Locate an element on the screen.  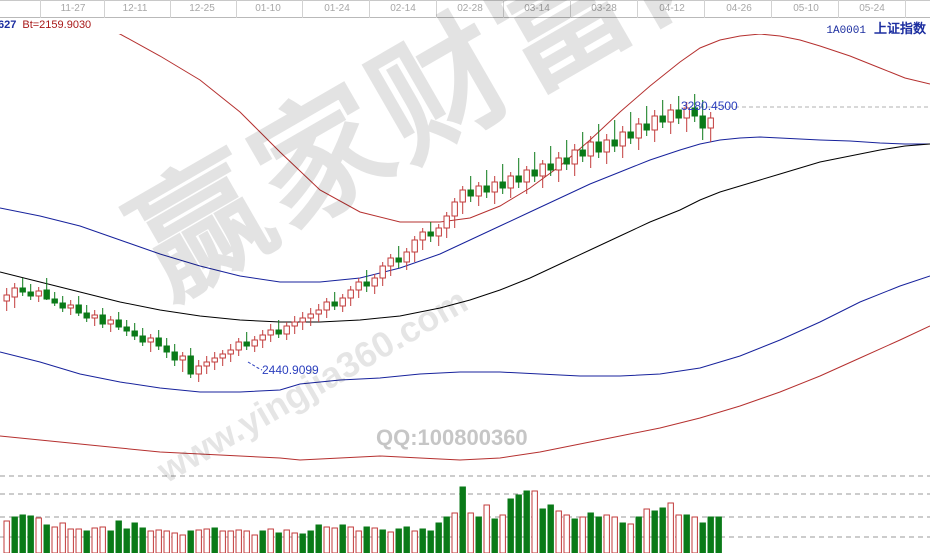
security-name: 上证指数 is located at coordinates (899, 28).